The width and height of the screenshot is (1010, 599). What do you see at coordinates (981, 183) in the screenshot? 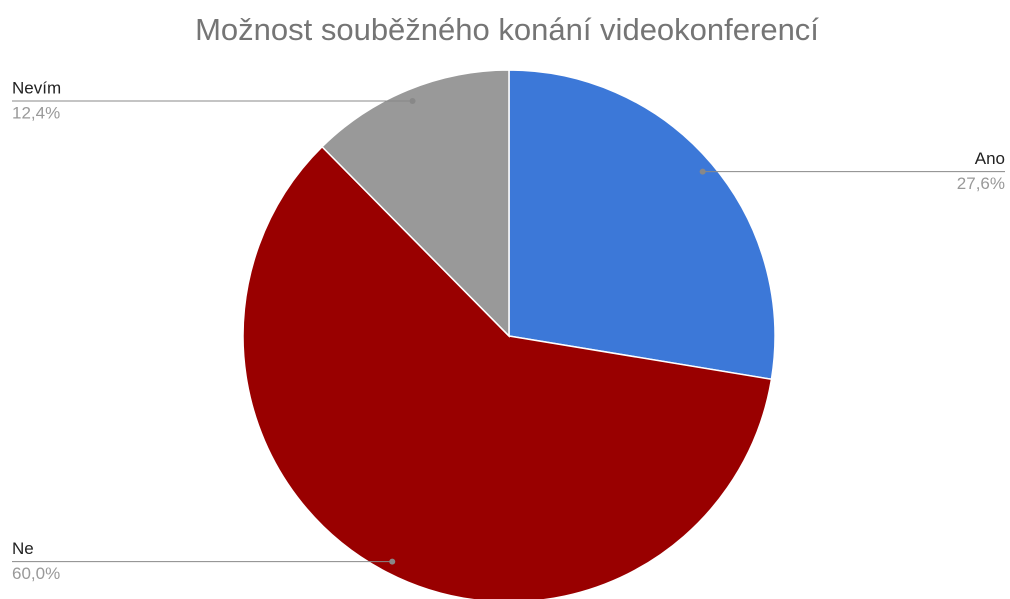
I see `slice-value-label: 27,6%` at bounding box center [981, 183].